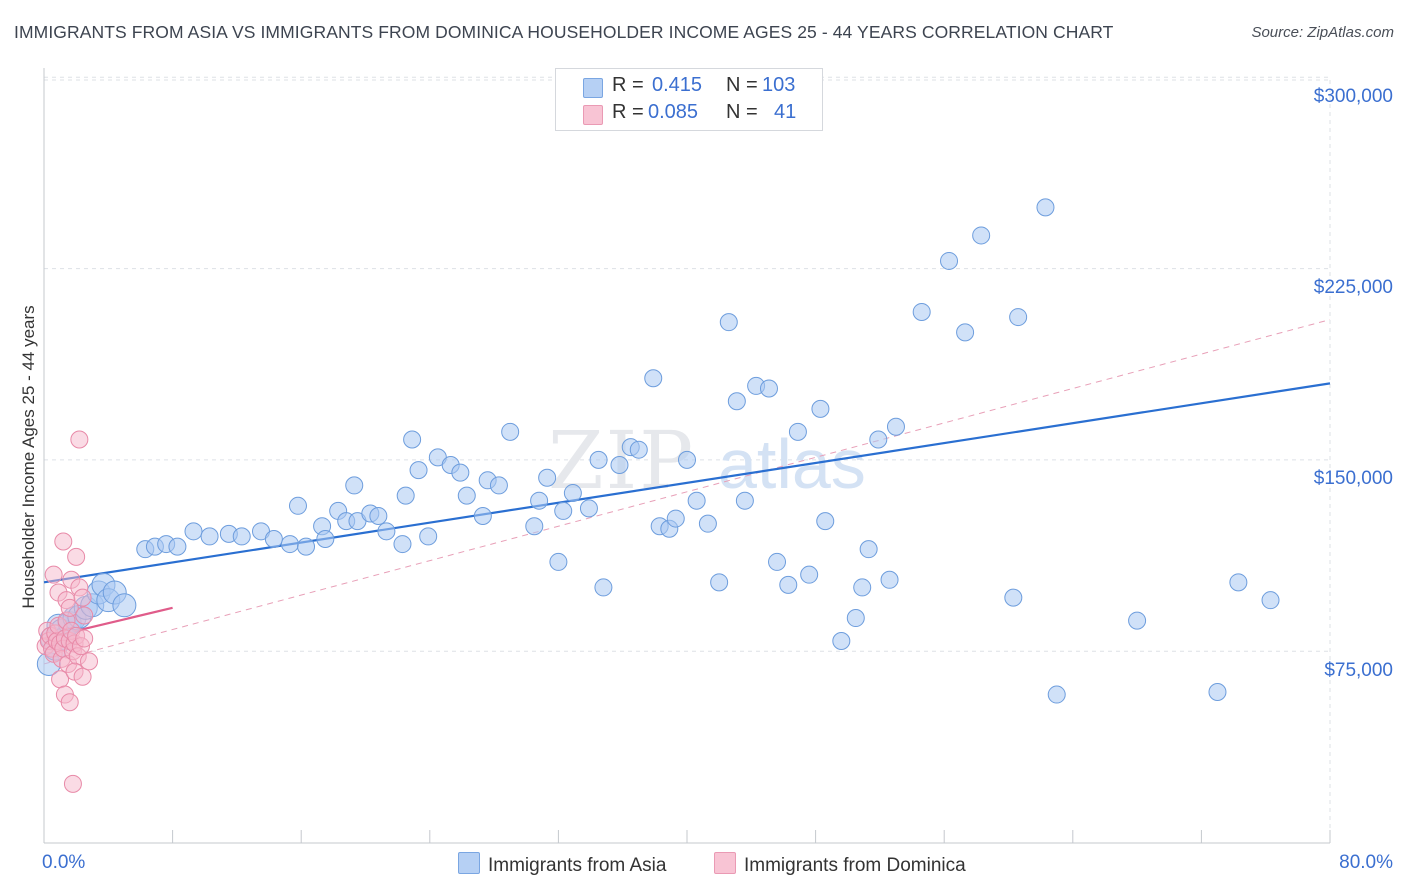 The image size is (1406, 892). What do you see at coordinates (1353, 478) in the screenshot?
I see `y-tick-label: $150,000` at bounding box center [1353, 478].